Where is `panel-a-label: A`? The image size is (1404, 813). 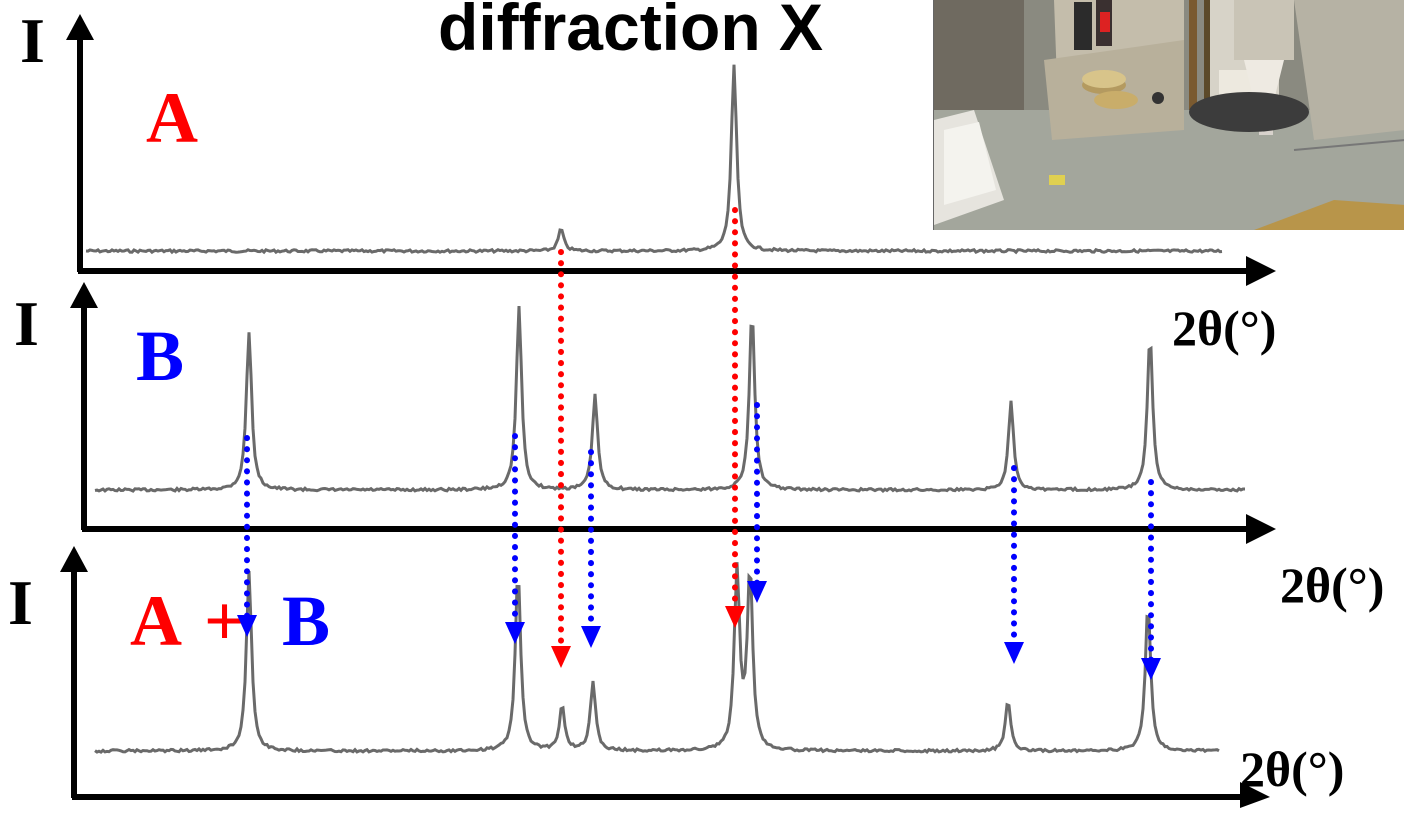
panel-a-label: A is located at coordinates (172, 118).